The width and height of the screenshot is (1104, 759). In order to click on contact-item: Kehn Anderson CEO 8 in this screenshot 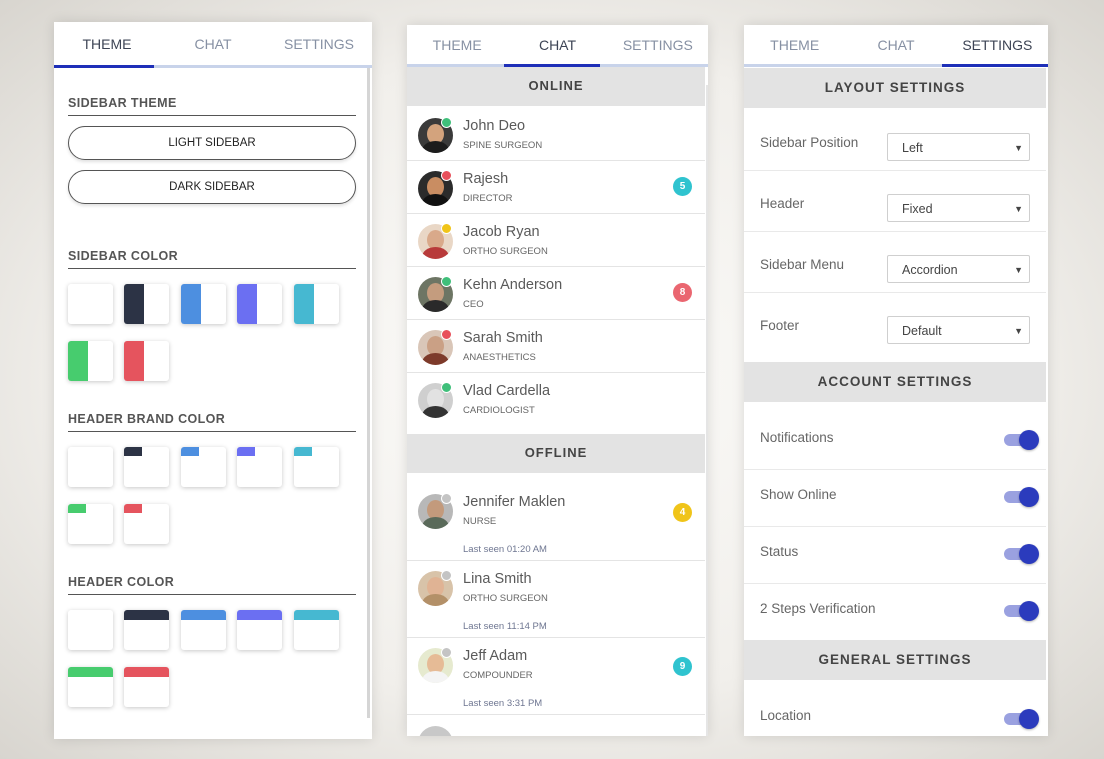, I will do `click(556, 293)`.